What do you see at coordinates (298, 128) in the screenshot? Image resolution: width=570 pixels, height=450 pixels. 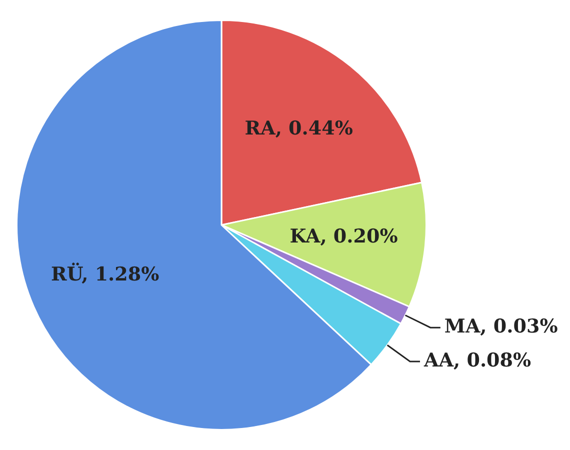 I see `slice-label: RA, 0.44%` at bounding box center [298, 128].